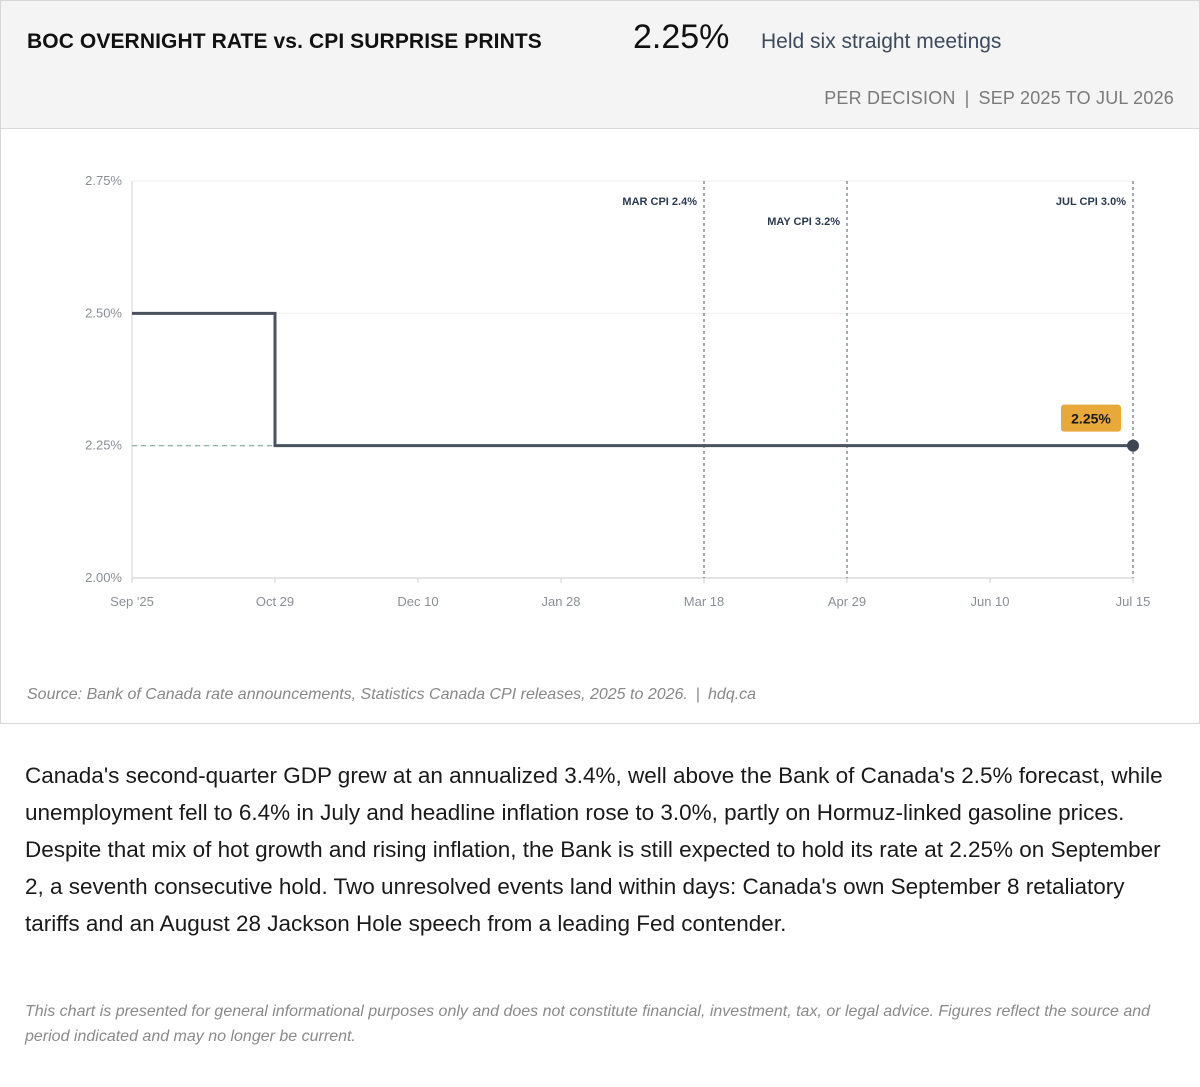 Image resolution: width=1200 pixels, height=1087 pixels. Describe the element at coordinates (1133, 601) in the screenshot. I see `x-tick-label: Jul 15` at that location.